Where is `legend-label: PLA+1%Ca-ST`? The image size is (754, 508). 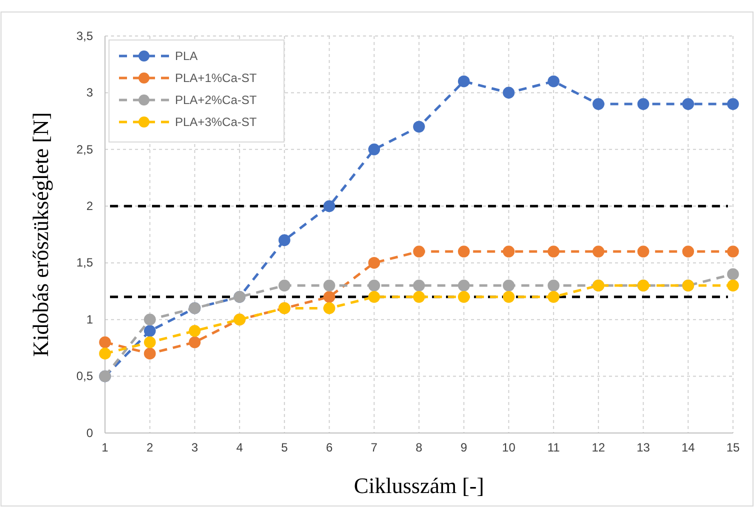 legend-label: PLA+1%Ca-ST is located at coordinates (216, 78).